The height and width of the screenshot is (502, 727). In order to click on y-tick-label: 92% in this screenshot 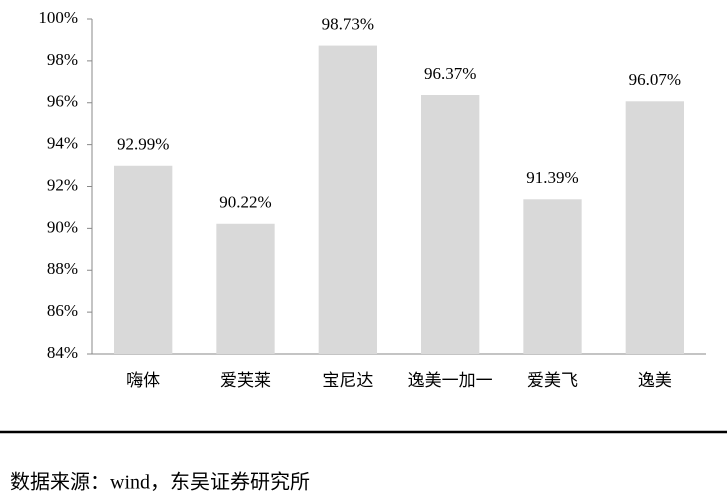, I will do `click(62, 184)`.